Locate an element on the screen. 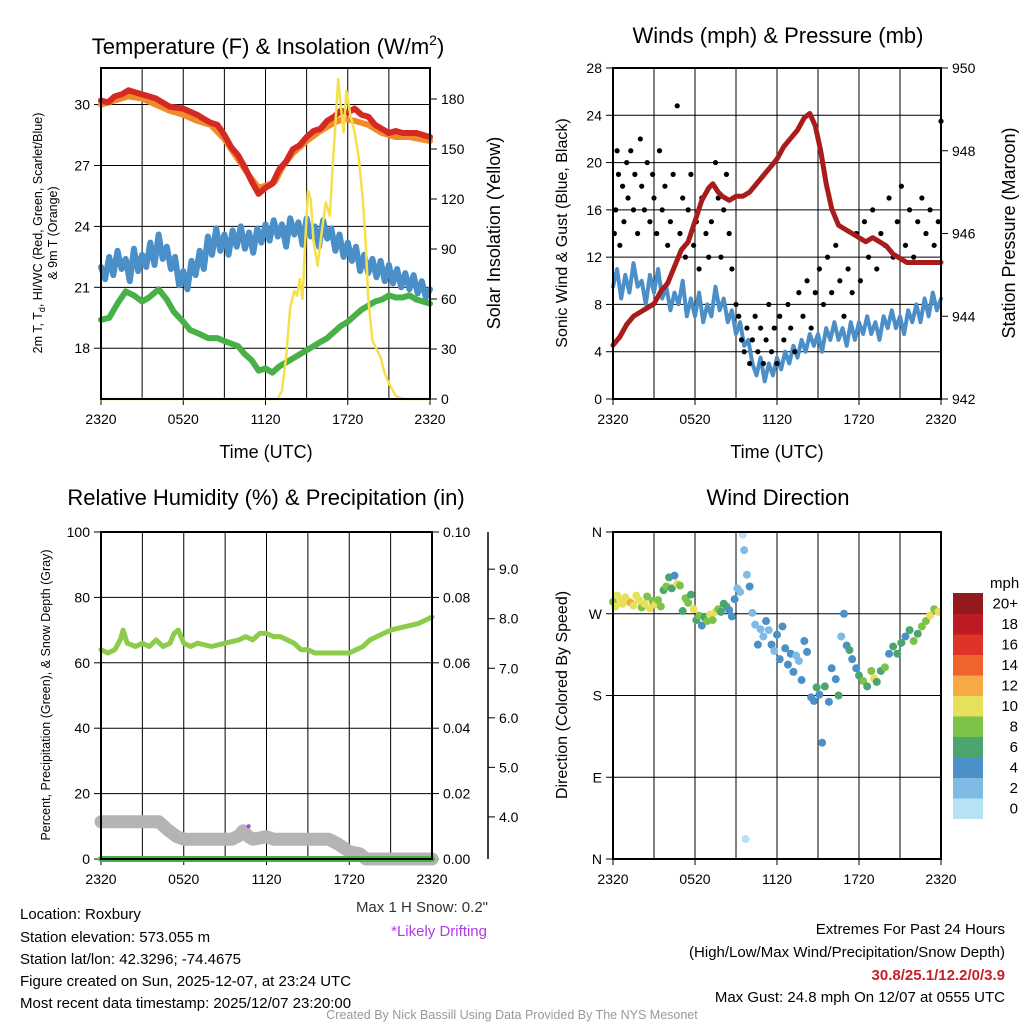  humidity-y-tick-label: 40 is located at coordinates (82, 728).